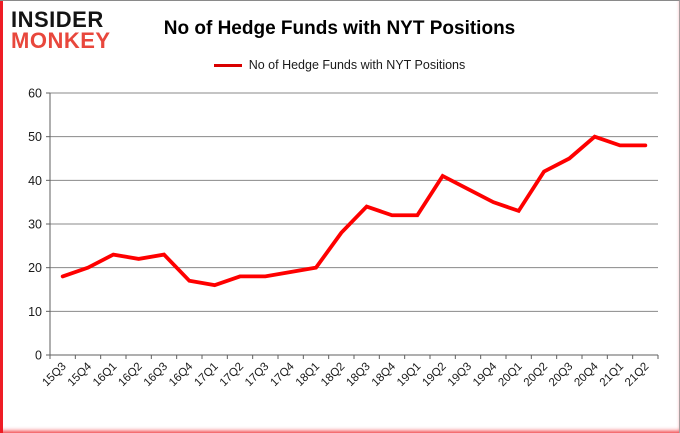 This screenshot has height=433, width=680. What do you see at coordinates (536, 375) in the screenshot?
I see `x-axis-label: 20Q2` at bounding box center [536, 375].